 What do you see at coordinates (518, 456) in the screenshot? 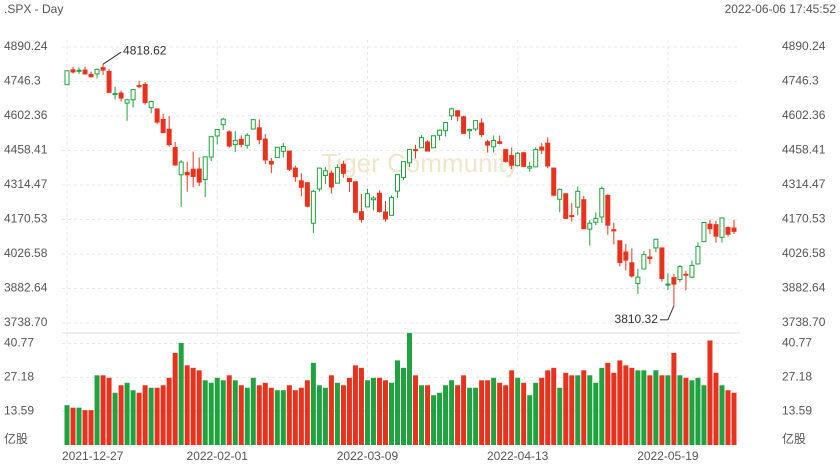
I see `x-tick-label: 2022-04-13` at bounding box center [518, 456].